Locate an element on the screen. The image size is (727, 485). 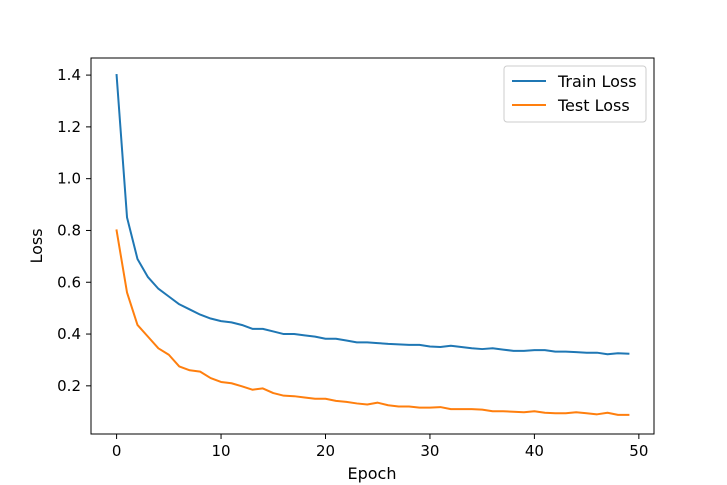
x-tick-label: 20 is located at coordinates (325, 451).